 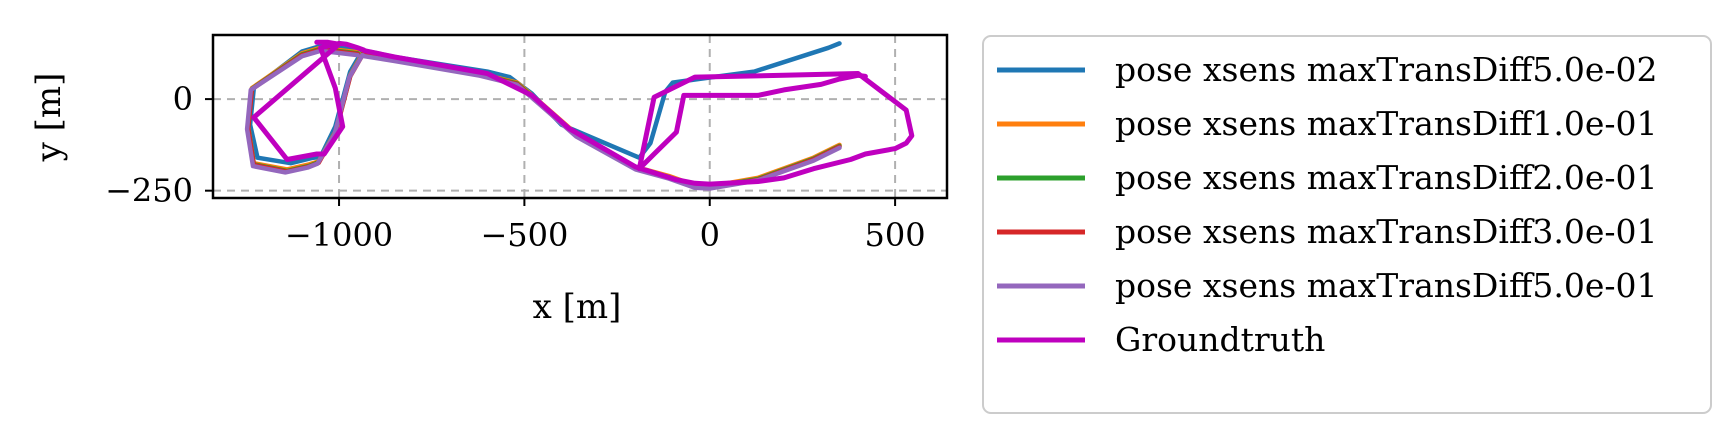 What do you see at coordinates (1386, 177) in the screenshot?
I see `legend-label-3: pose xsens maxTransDiff2.0e-01` at bounding box center [1386, 177].